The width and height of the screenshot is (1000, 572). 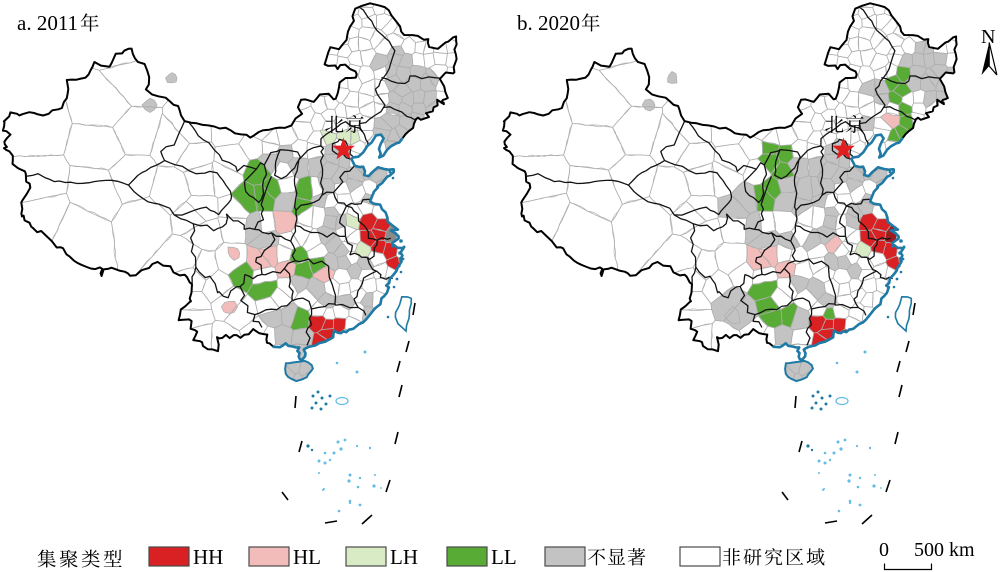 What do you see at coordinates (307, 557) in the screenshot?
I see `svg-text: HL` at bounding box center [307, 557].